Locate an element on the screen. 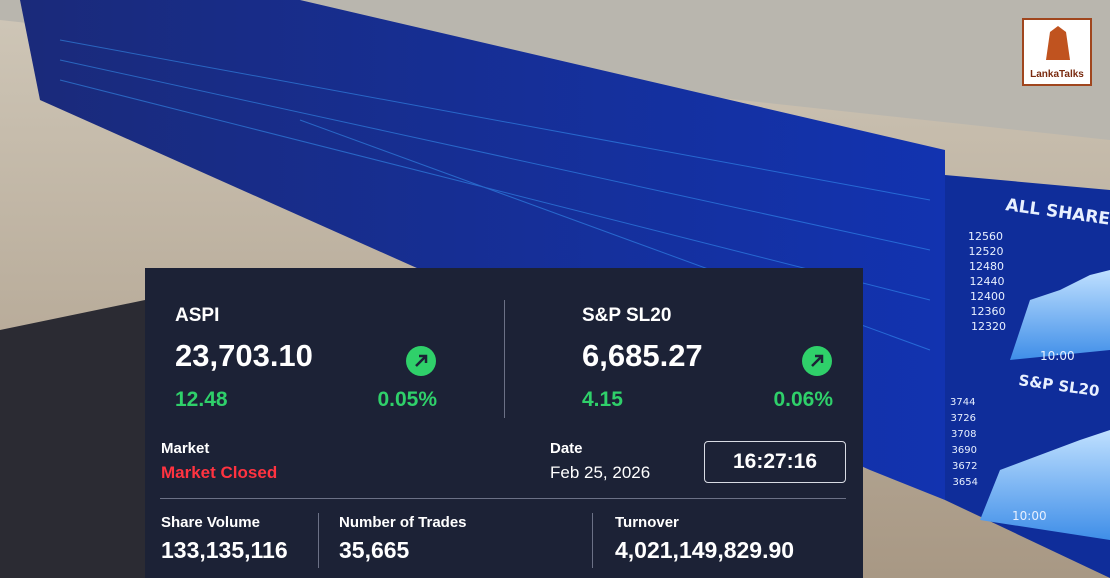 This screenshot has height=578, width=1110. date-label: Date is located at coordinates (566, 448).